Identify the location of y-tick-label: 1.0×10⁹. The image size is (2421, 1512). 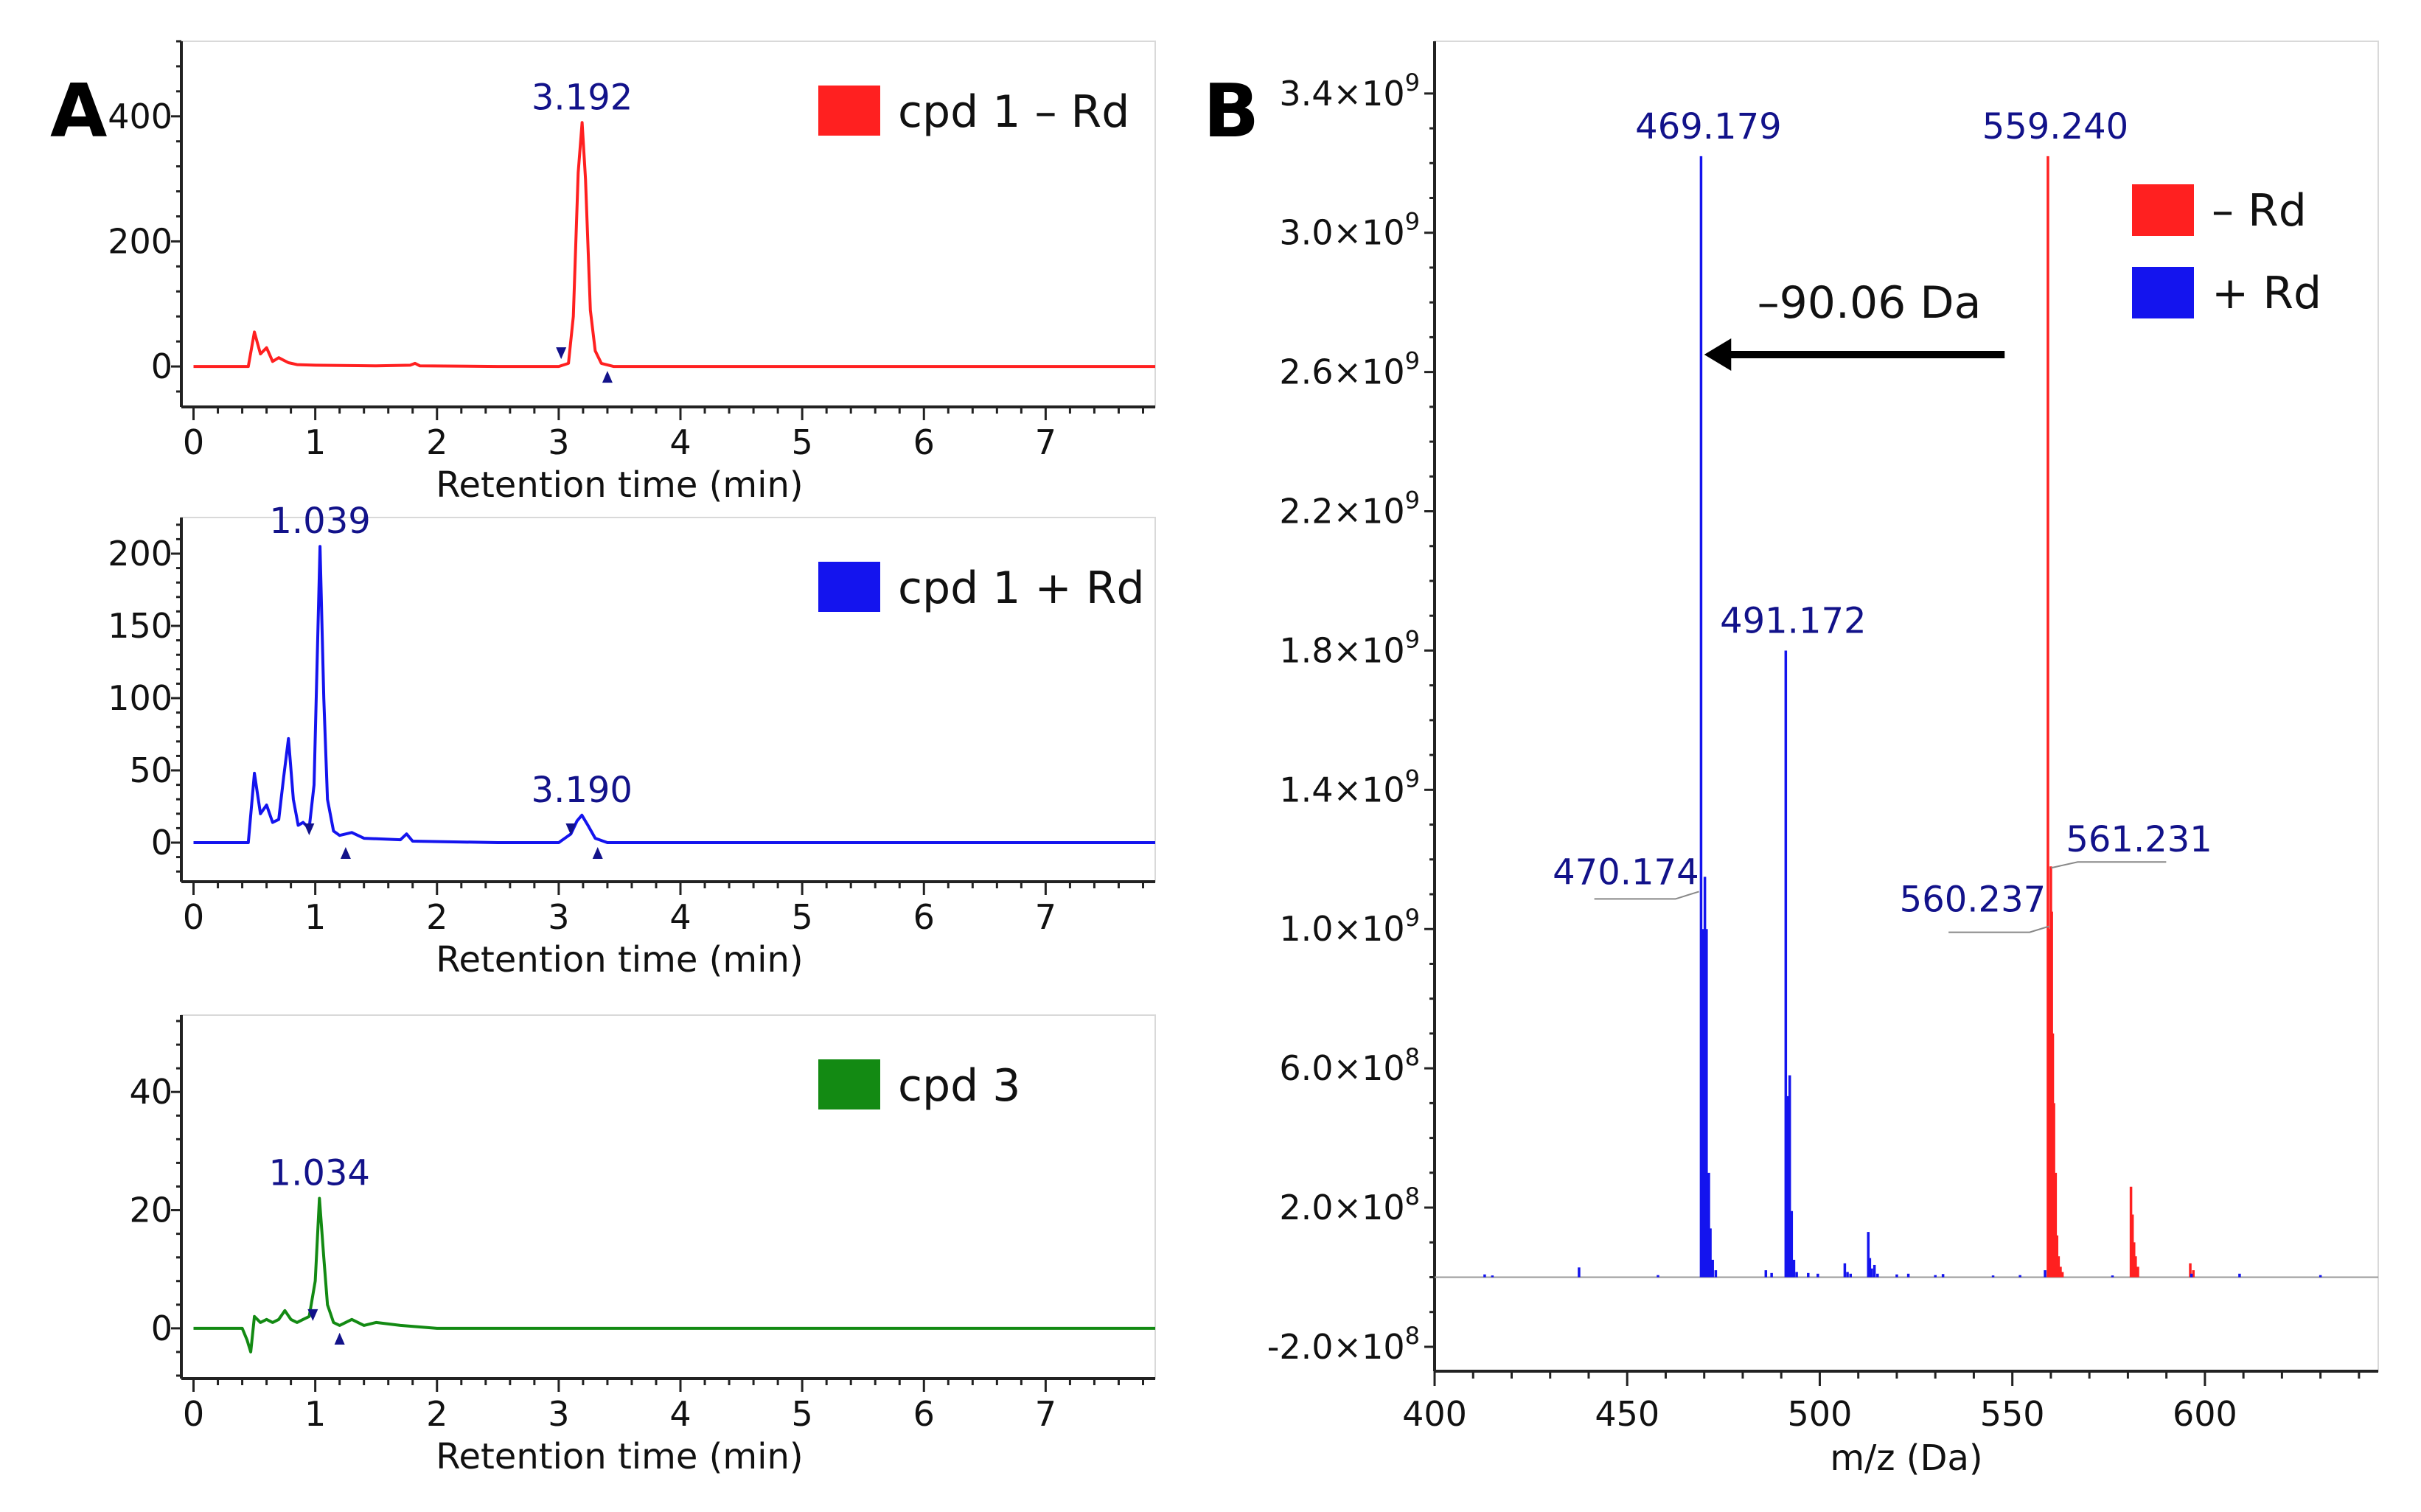
(1349, 926).